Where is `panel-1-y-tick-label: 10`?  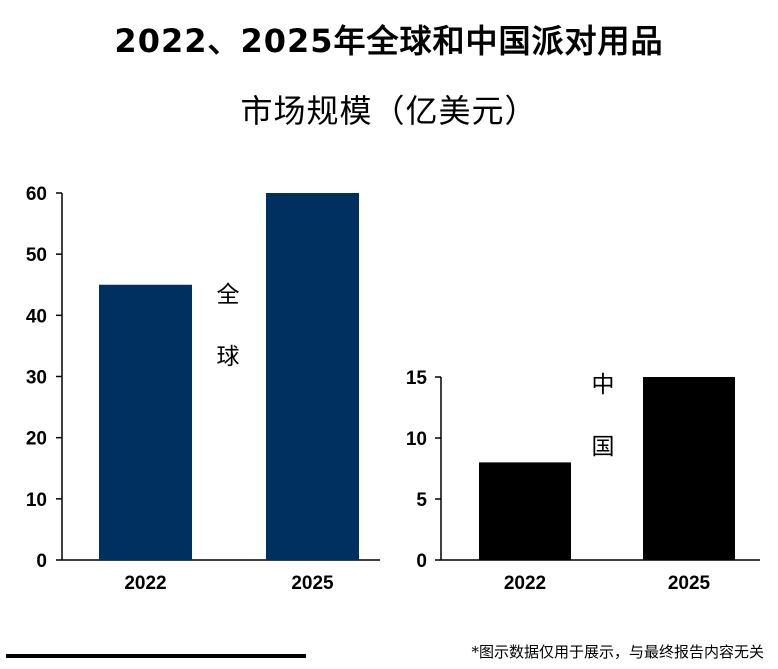 panel-1-y-tick-label: 10 is located at coordinates (36, 500).